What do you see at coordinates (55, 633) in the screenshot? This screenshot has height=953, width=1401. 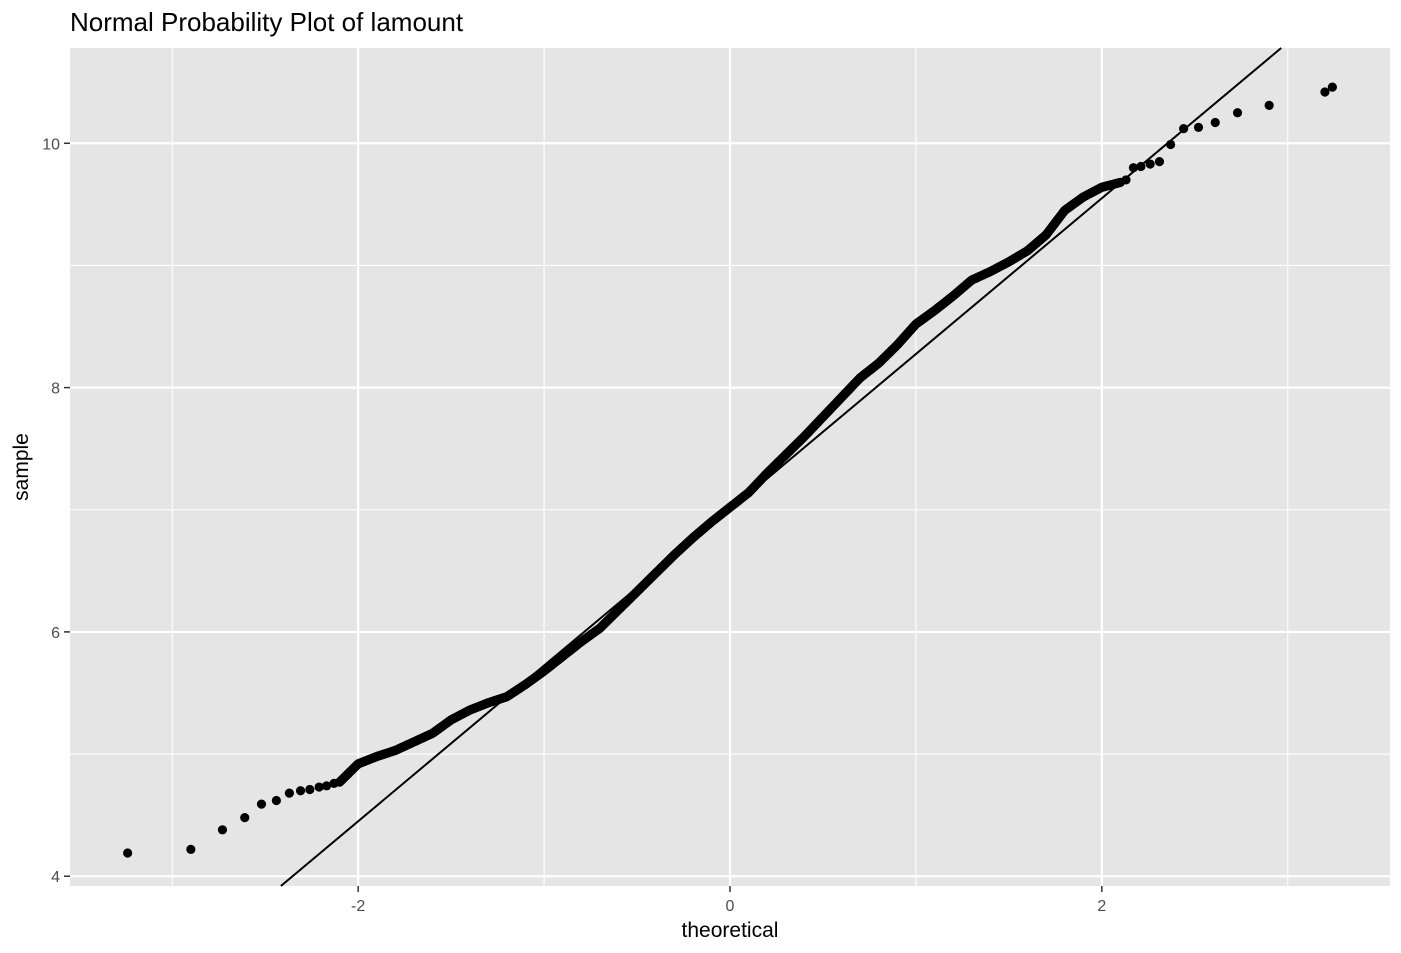 I see `y-tick-label: 6` at bounding box center [55, 633].